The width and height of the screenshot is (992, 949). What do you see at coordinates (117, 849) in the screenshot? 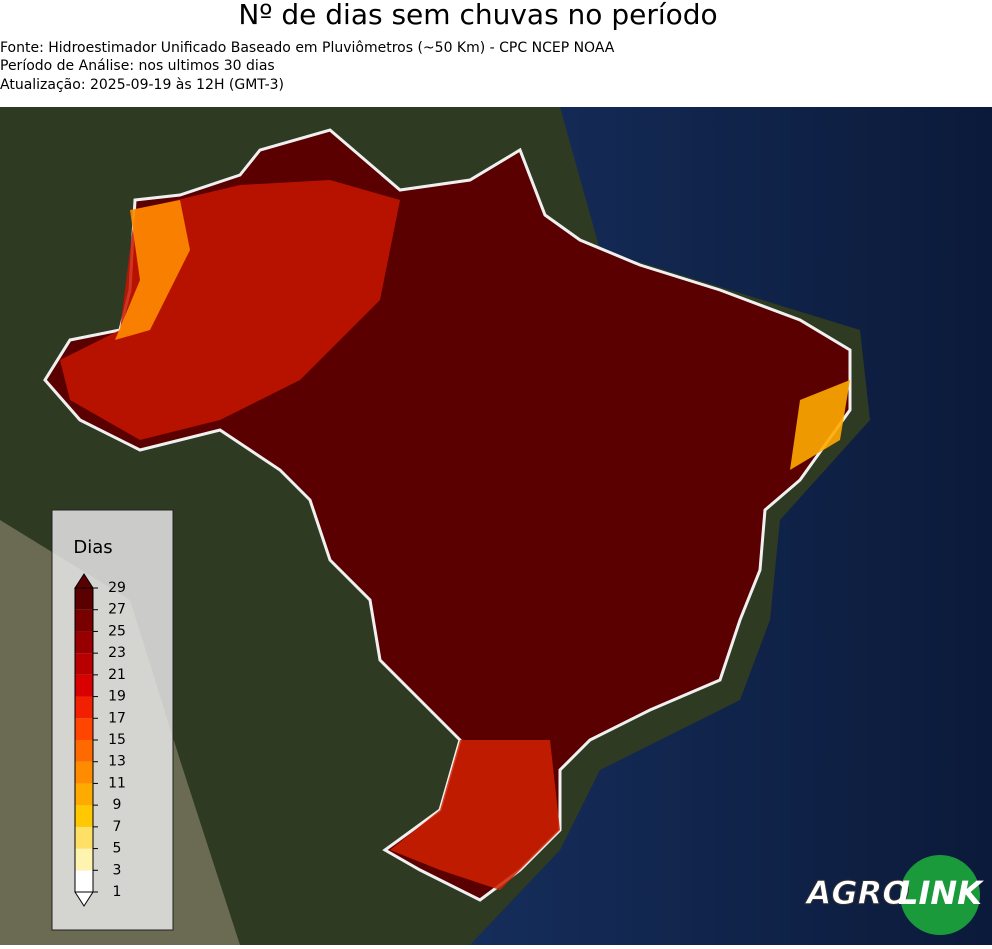
I see `tick-label: 5` at bounding box center [117, 849].